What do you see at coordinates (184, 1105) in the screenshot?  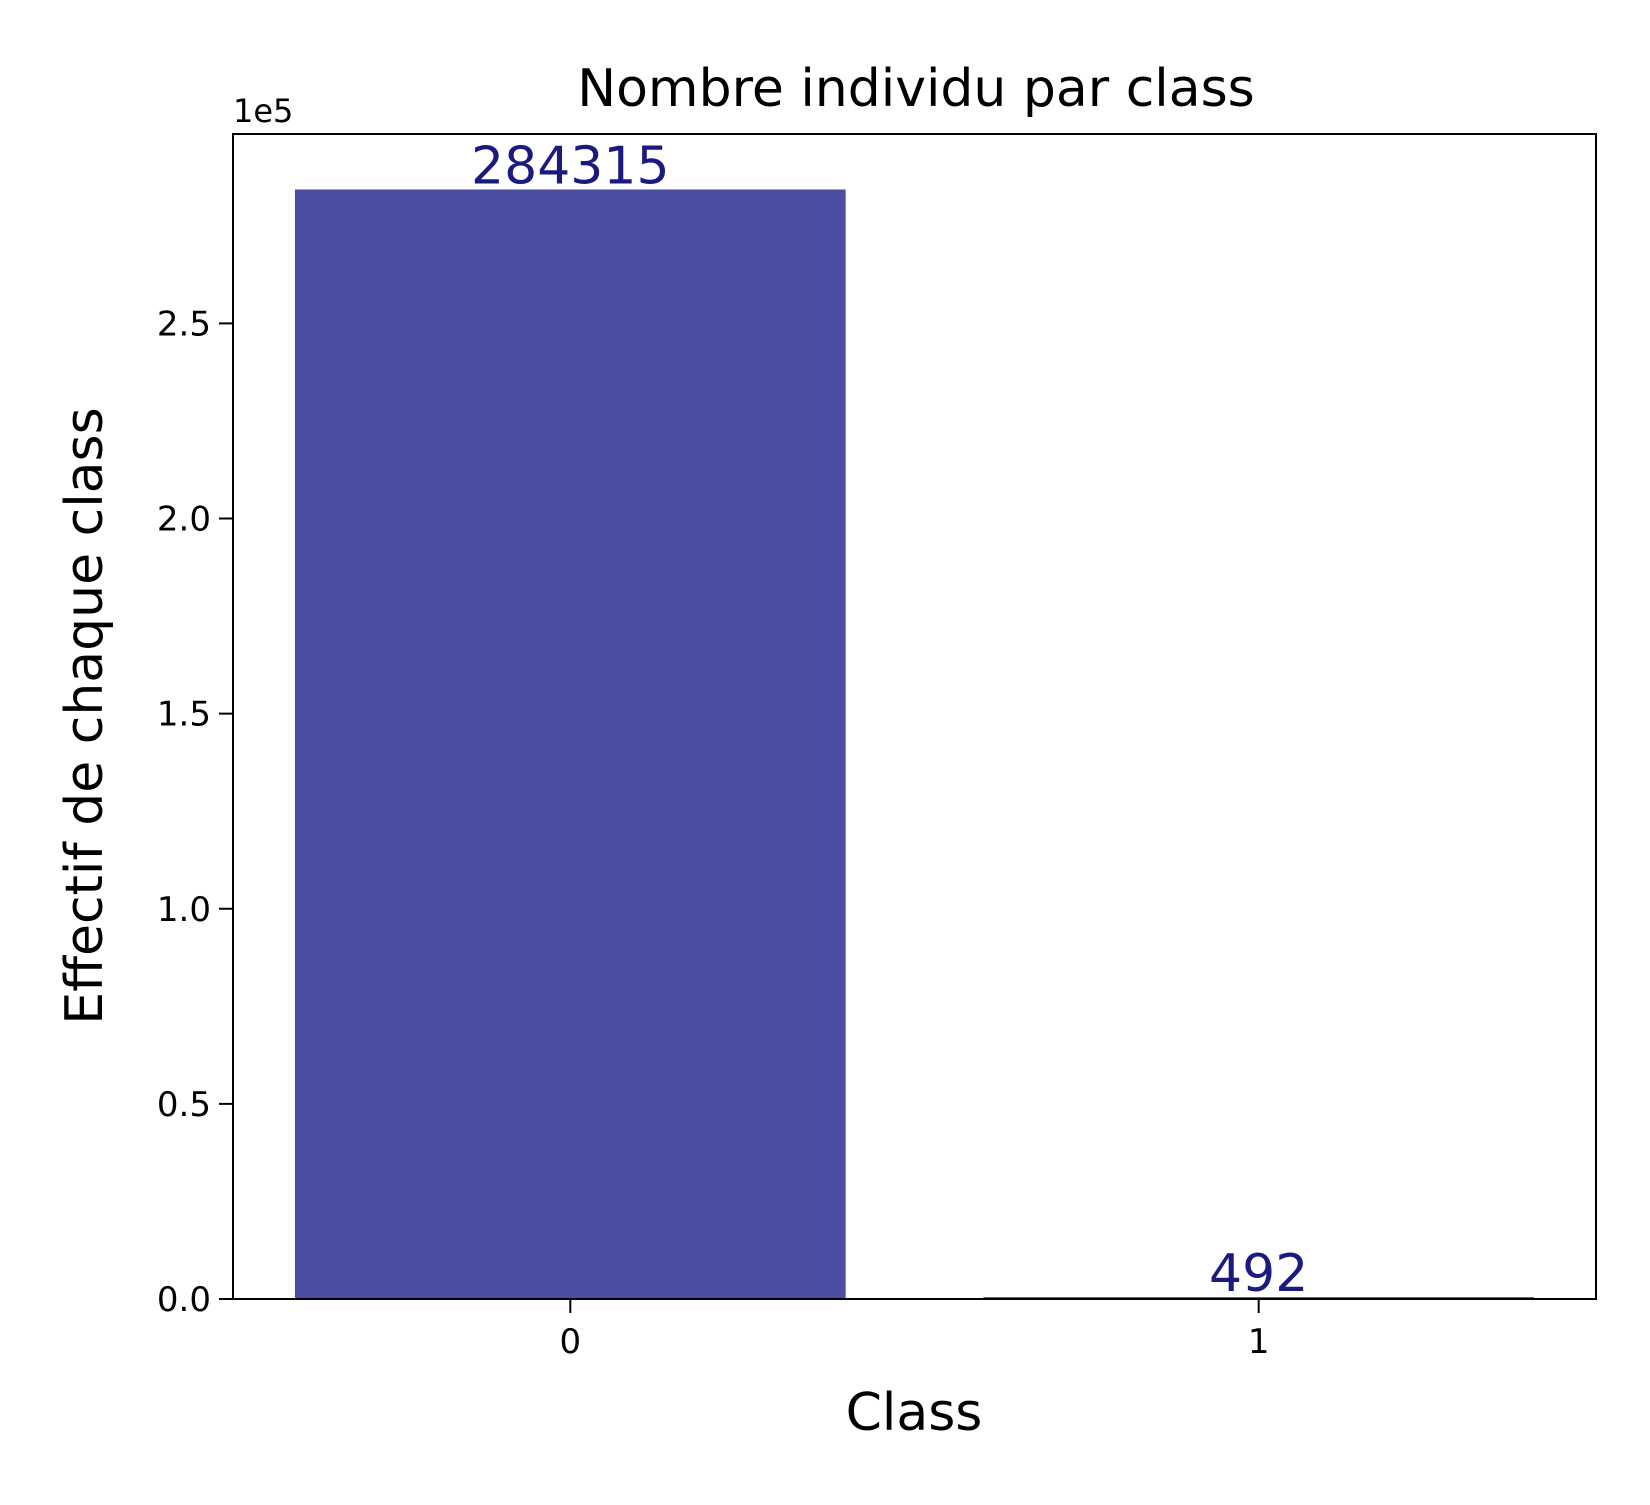 I see `y-tick-label: 0.5` at bounding box center [184, 1105].